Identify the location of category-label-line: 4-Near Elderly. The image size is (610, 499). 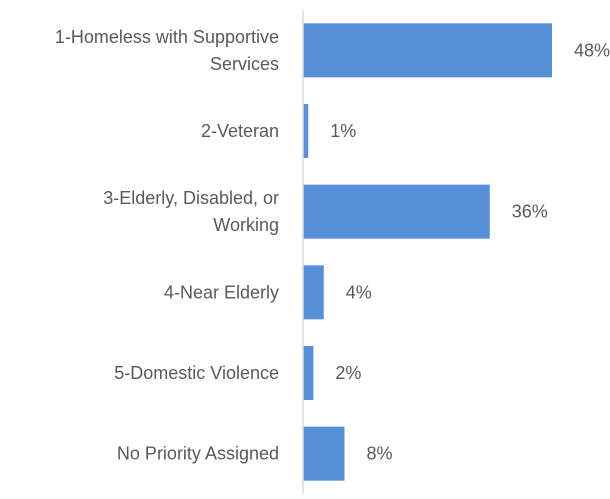
(221, 292).